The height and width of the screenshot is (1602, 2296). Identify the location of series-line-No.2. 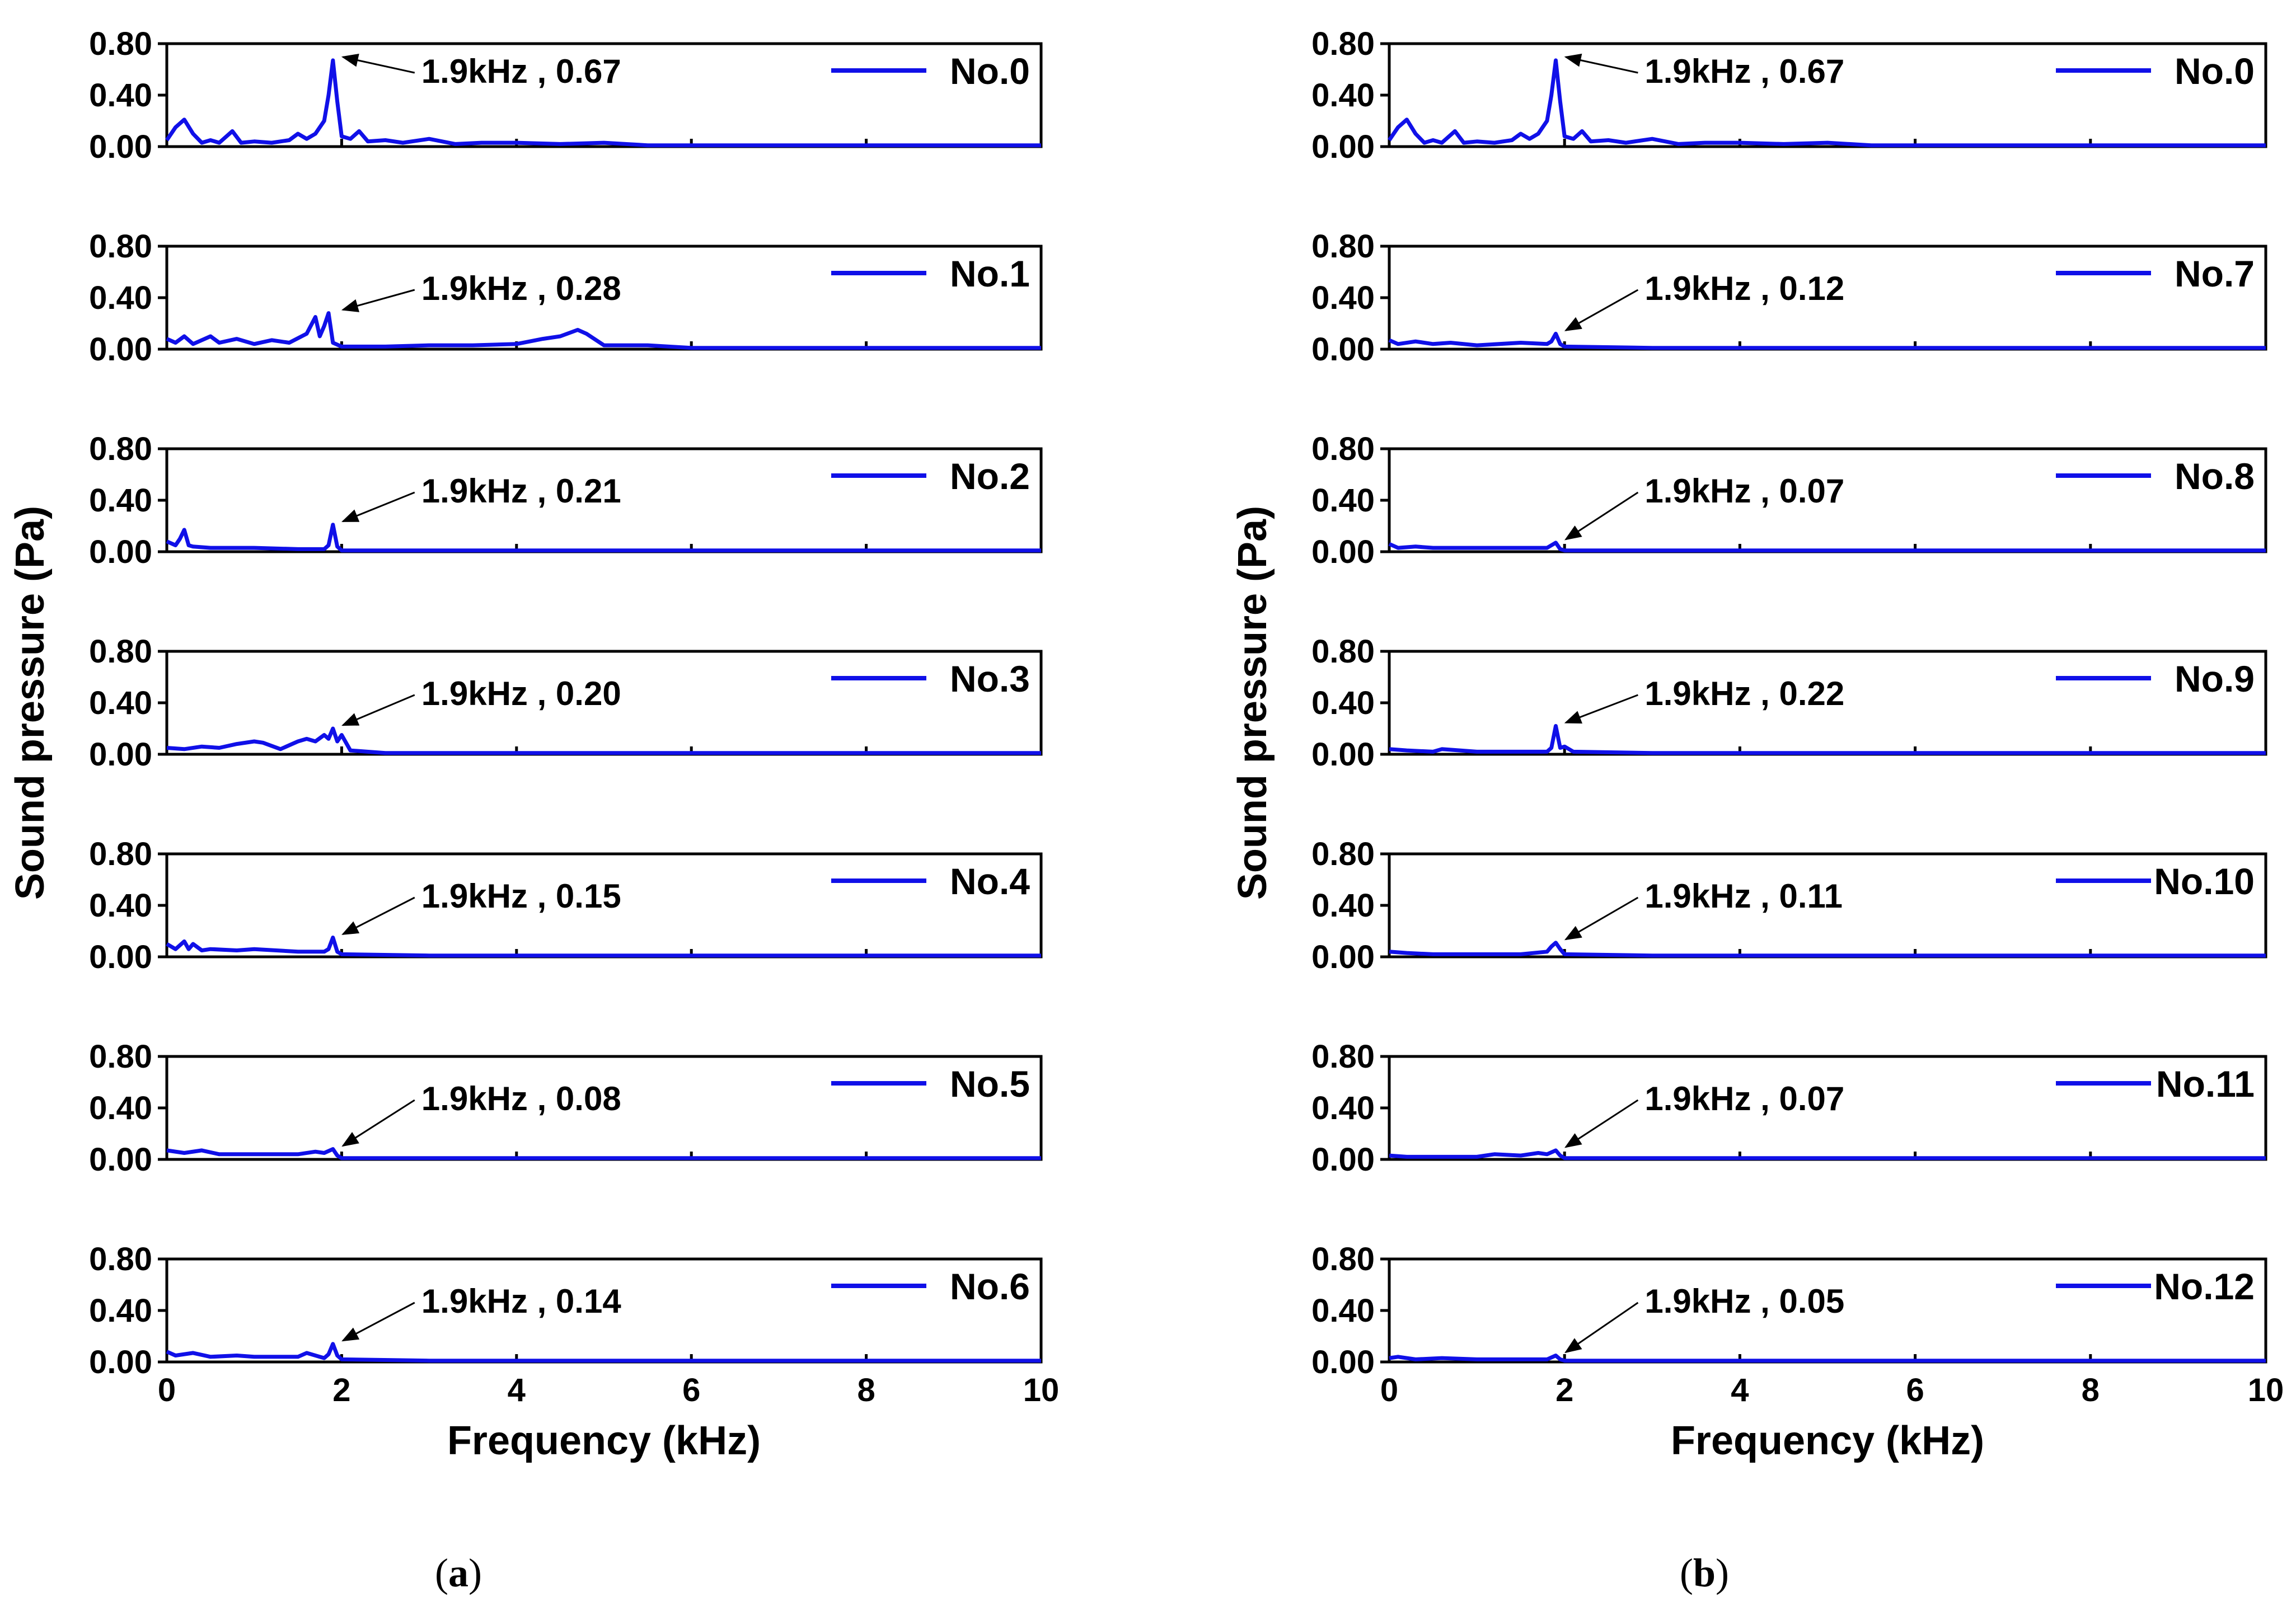
(603, 538).